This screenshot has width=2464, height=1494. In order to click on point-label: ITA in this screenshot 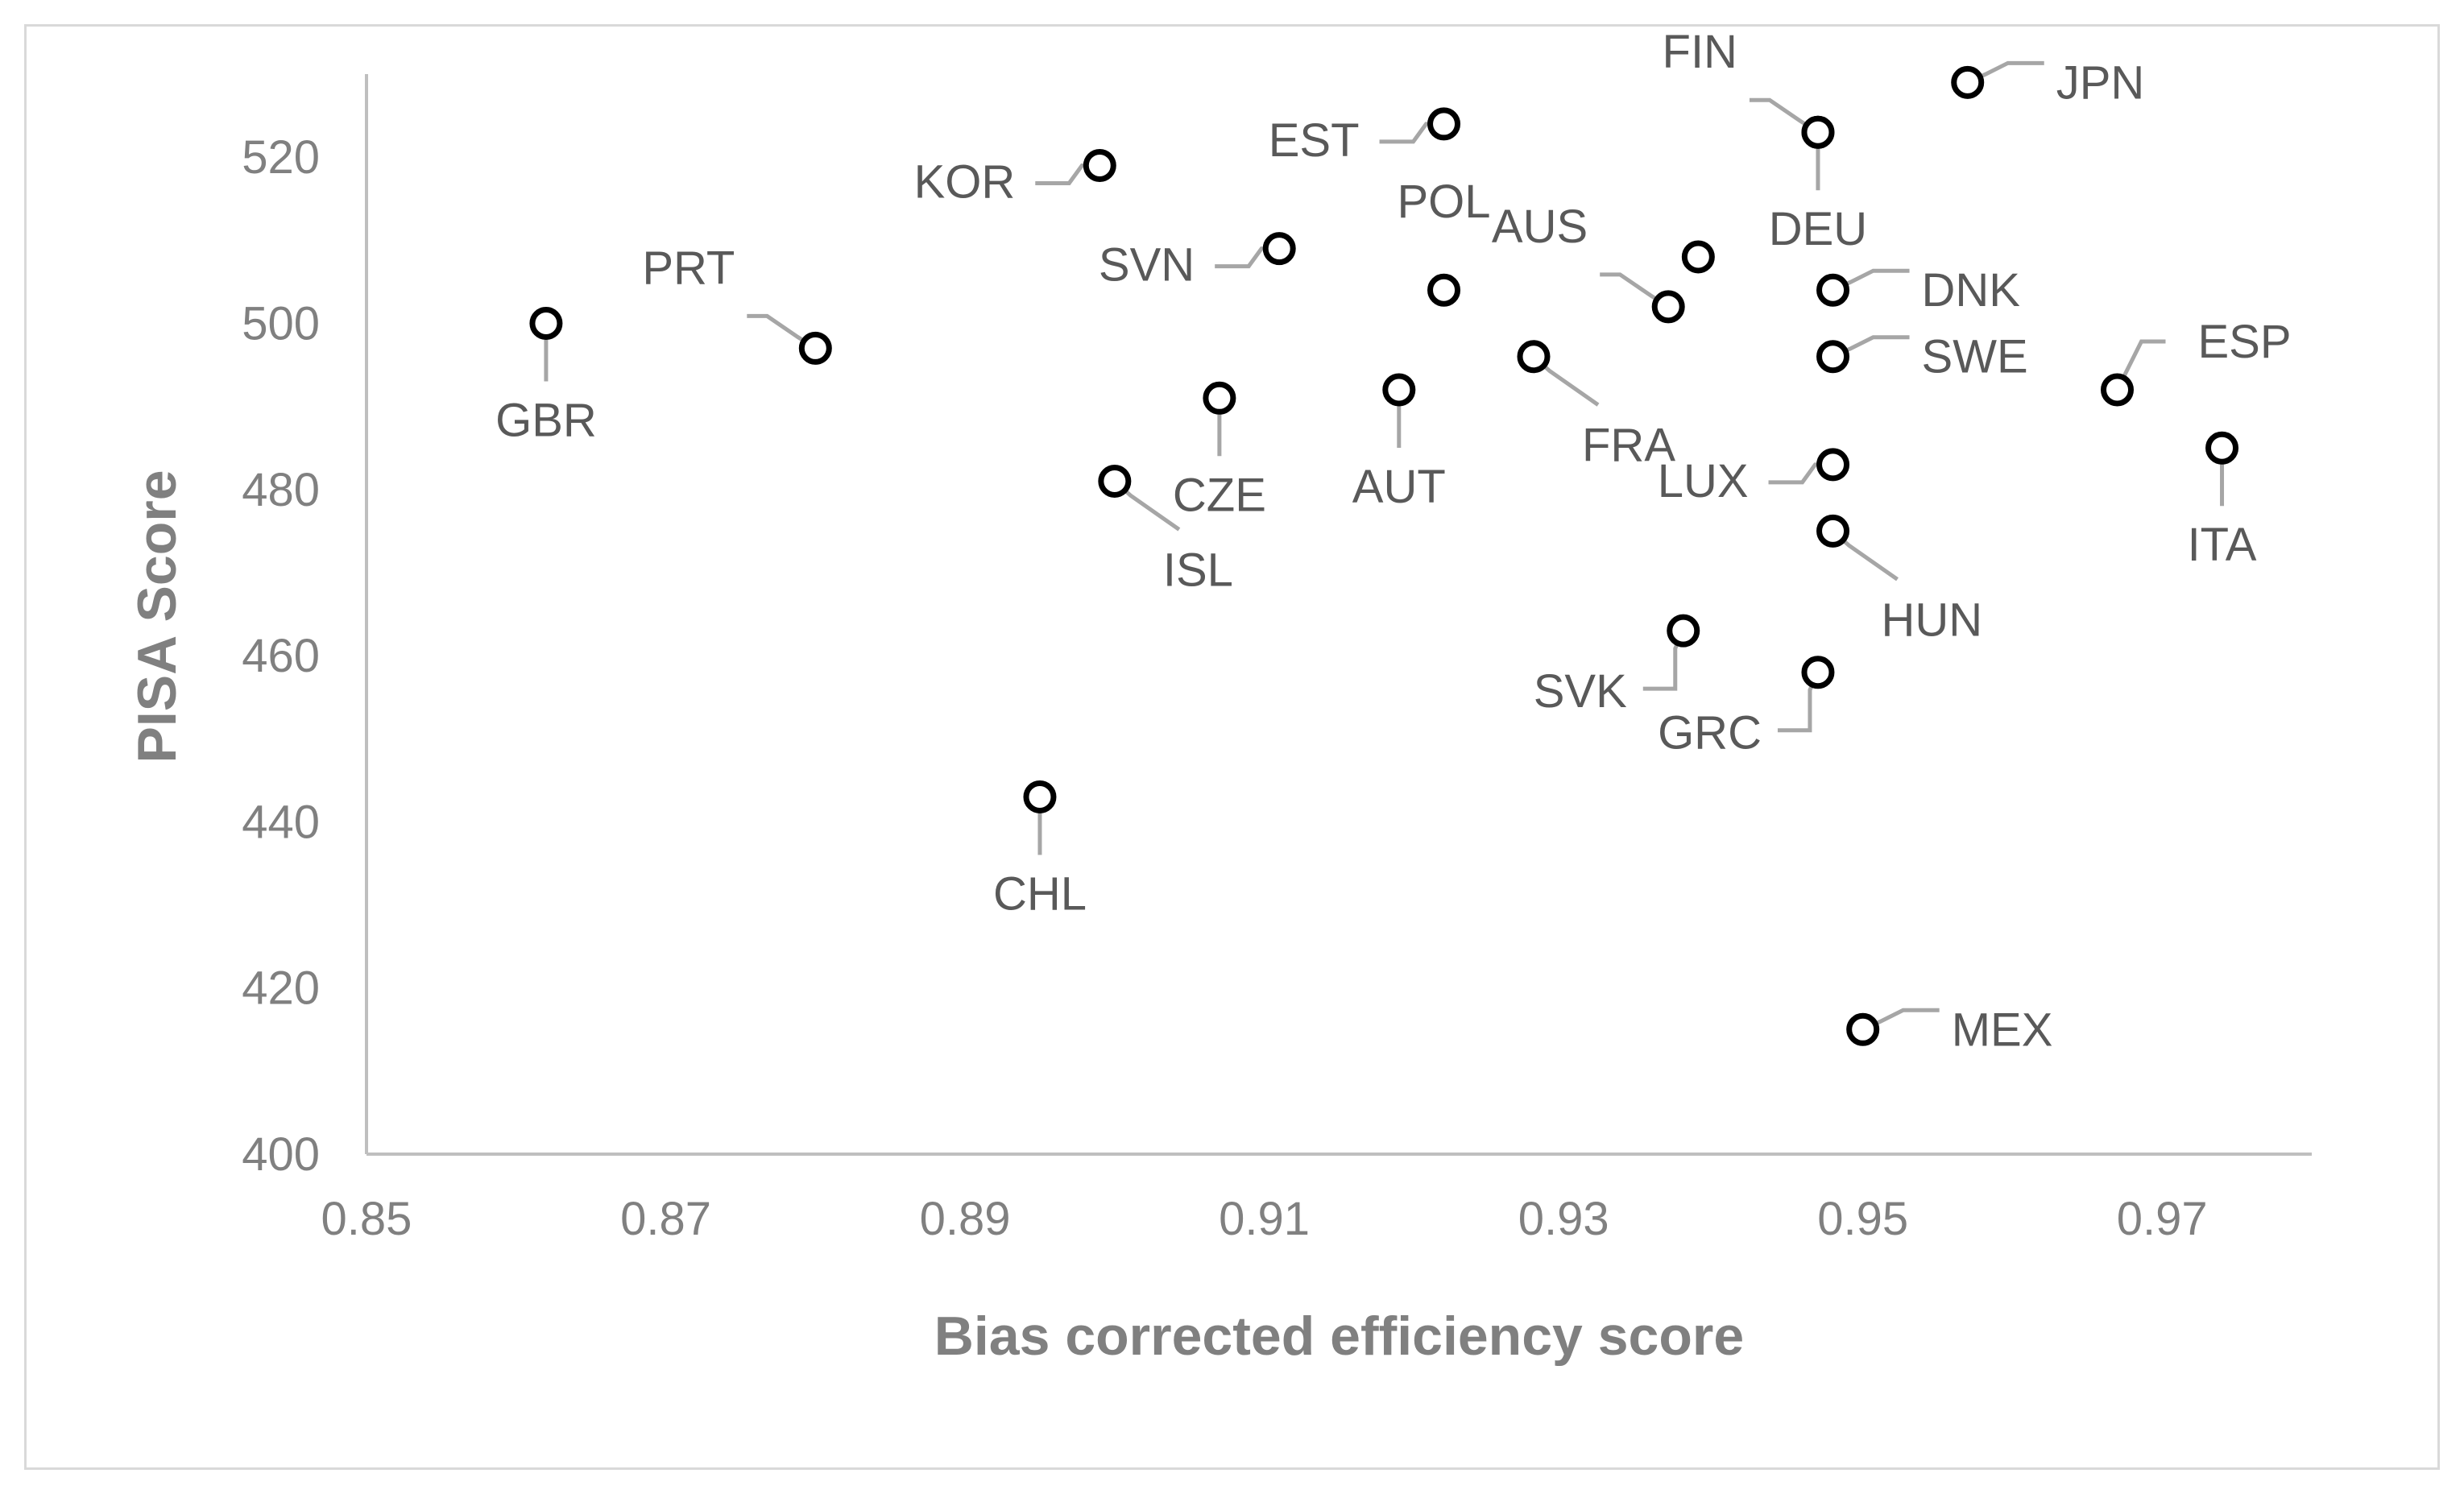, I will do `click(2222, 545)`.